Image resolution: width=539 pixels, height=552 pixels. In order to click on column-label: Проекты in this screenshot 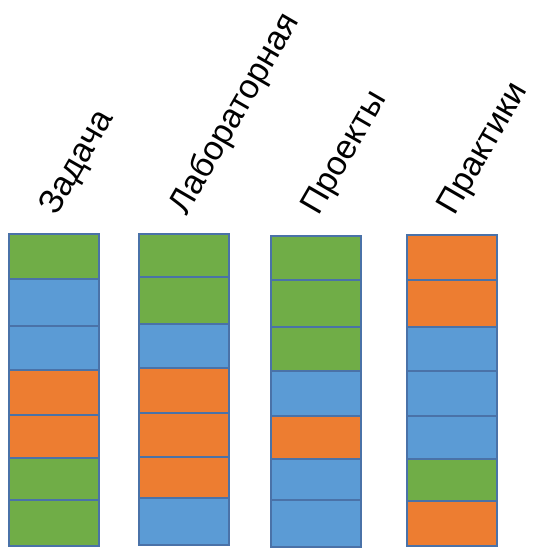, I will do `click(343, 151)`.